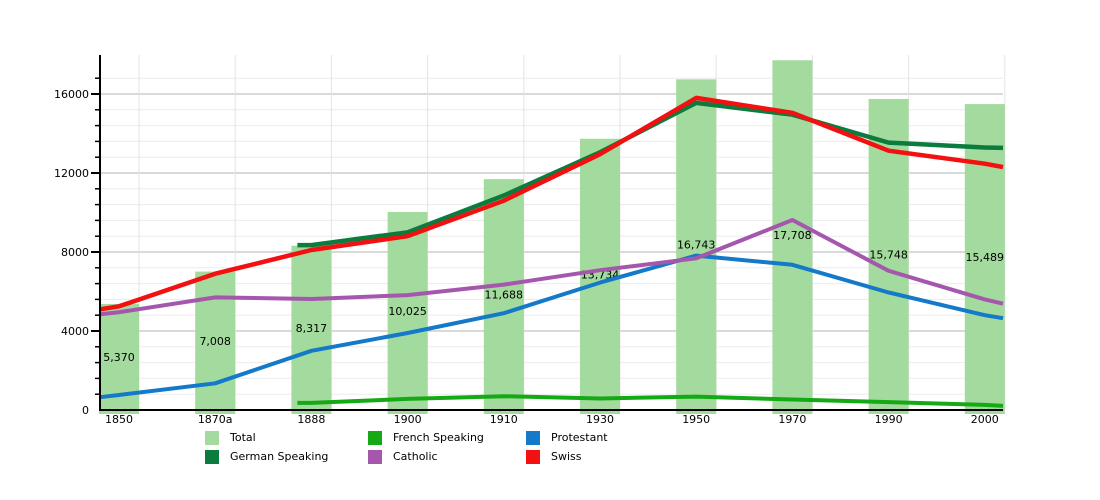 The width and height of the screenshot is (1100, 500). I want to click on y-axis-label: 4000, so click(75, 331).